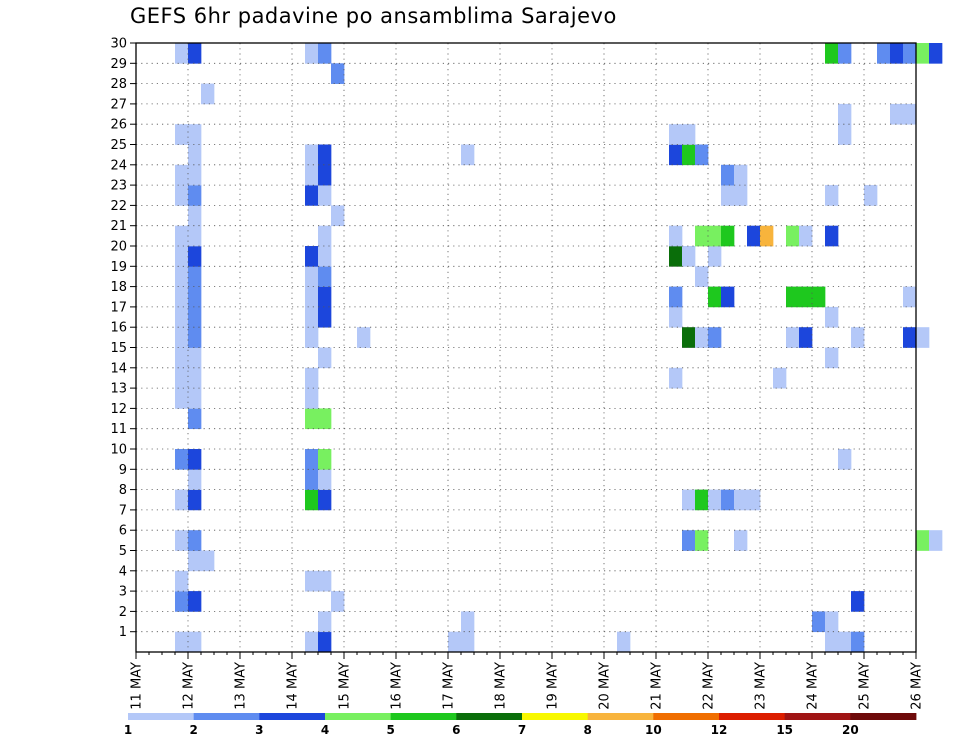 The width and height of the screenshot is (960, 742). I want to click on y-tick-label: 4, so click(123, 571).